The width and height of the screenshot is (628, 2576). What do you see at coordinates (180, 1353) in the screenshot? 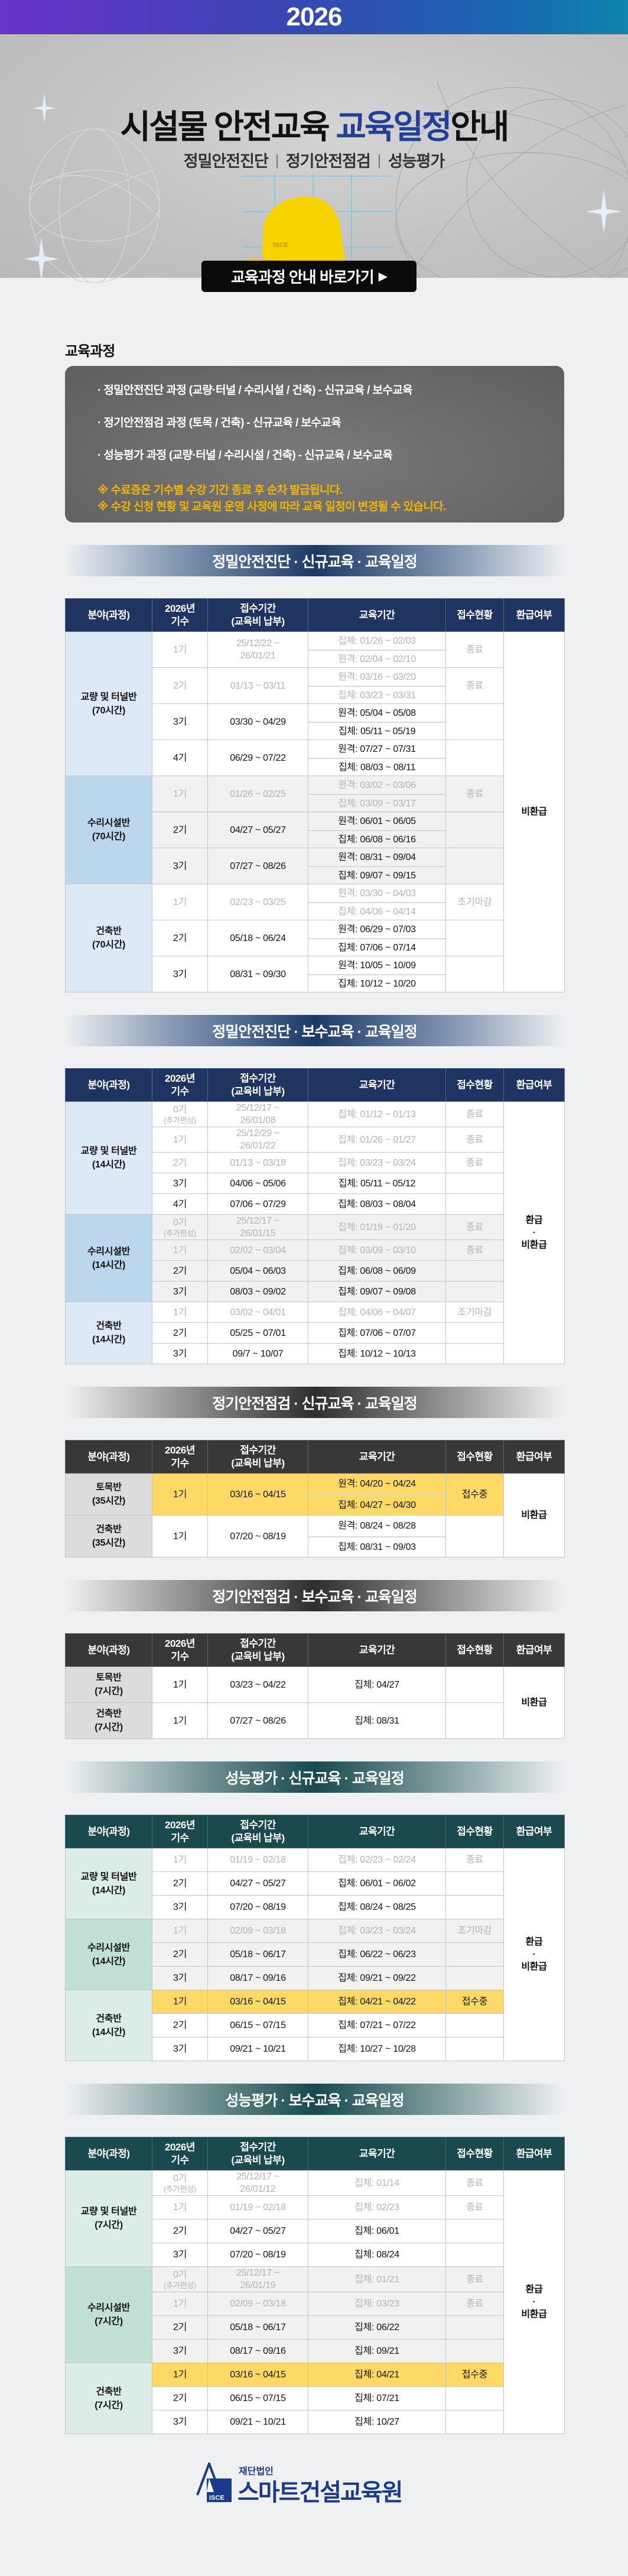
I see `generation: 3기` at bounding box center [180, 1353].